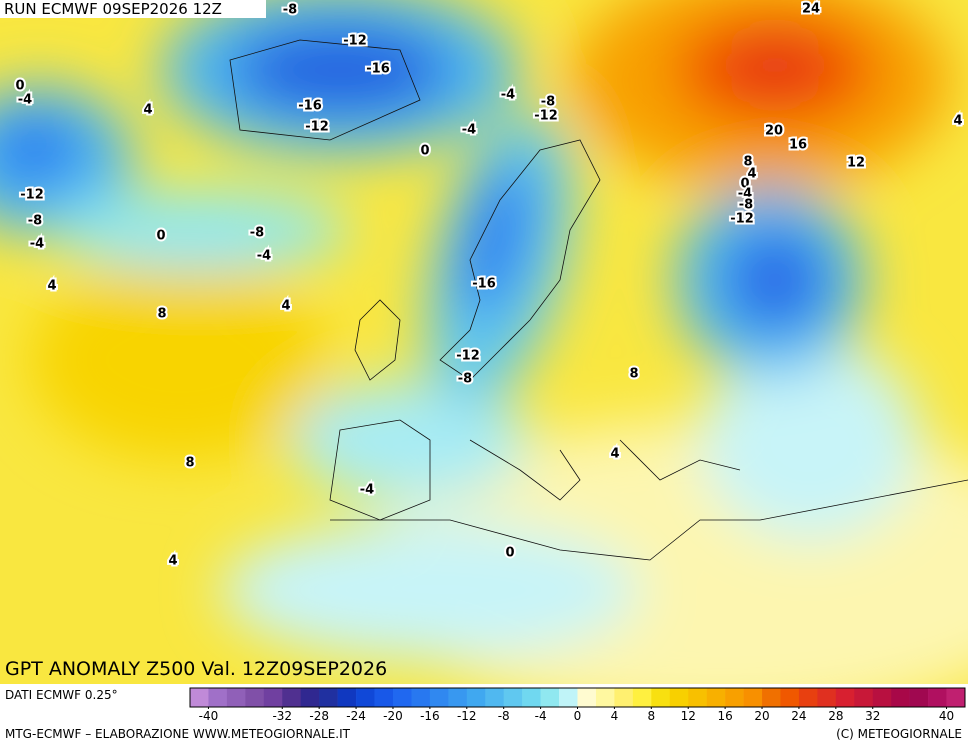 The width and height of the screenshot is (968, 745). Describe the element at coordinates (393, 716) in the screenshot. I see `colorbar-tick-label: -20` at that location.